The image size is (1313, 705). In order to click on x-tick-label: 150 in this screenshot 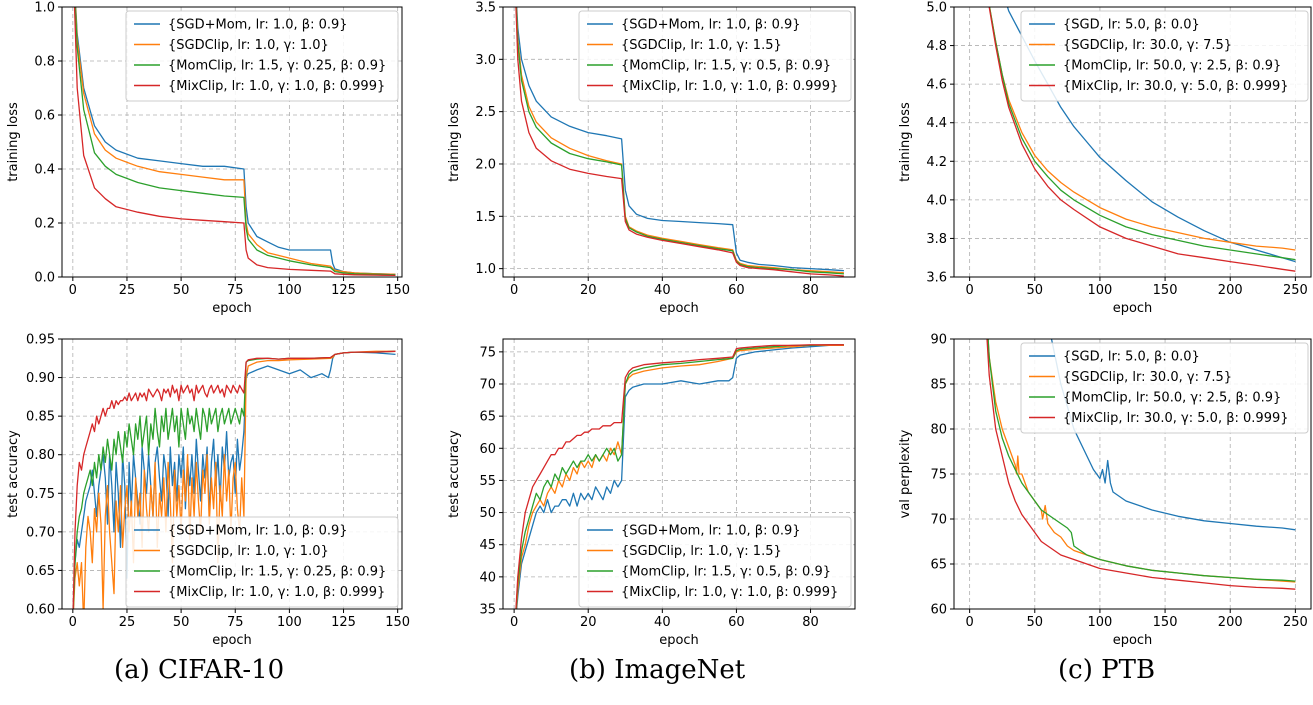, I will do `click(397, 622)`.